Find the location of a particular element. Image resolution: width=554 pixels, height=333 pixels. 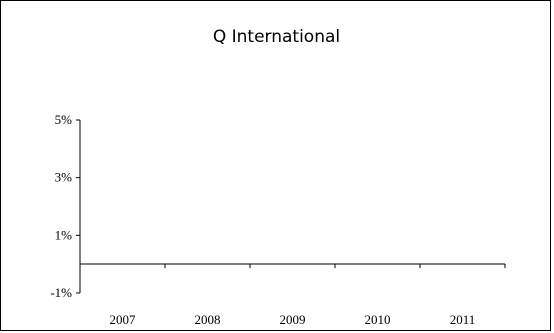

x-tick-label: 2008 is located at coordinates (208, 319).